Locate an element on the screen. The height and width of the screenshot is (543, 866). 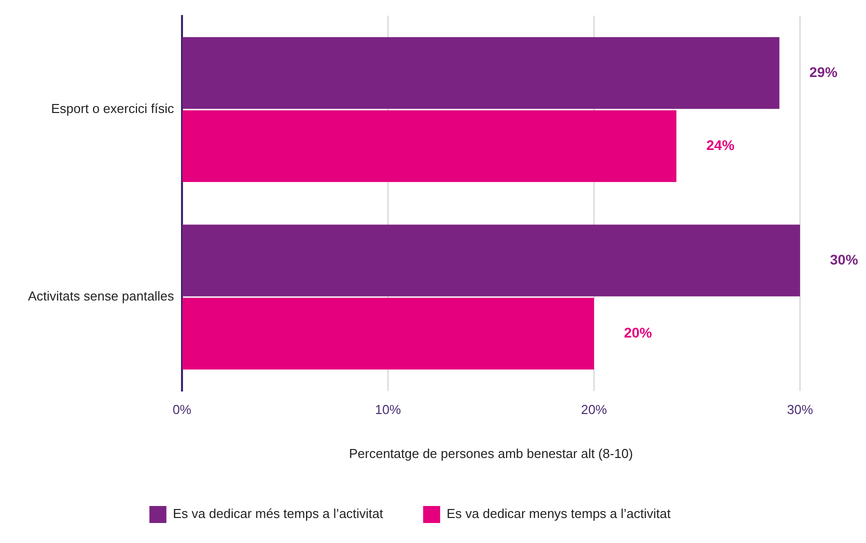
x-tick-label: 0% is located at coordinates (182, 410).